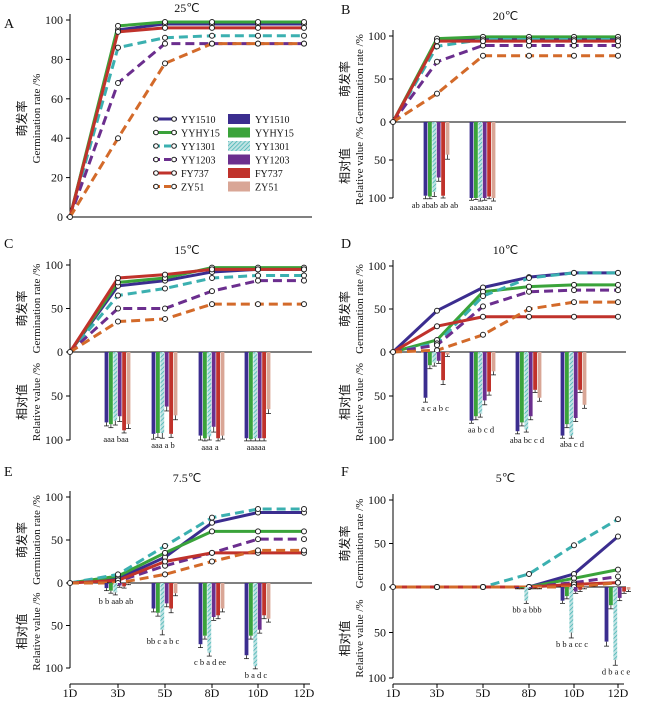 This screenshot has height=704, width=650. What do you see at coordinates (272, 147) in the screenshot?
I see `legend-bar-label: YY1301` at bounding box center [272, 147].